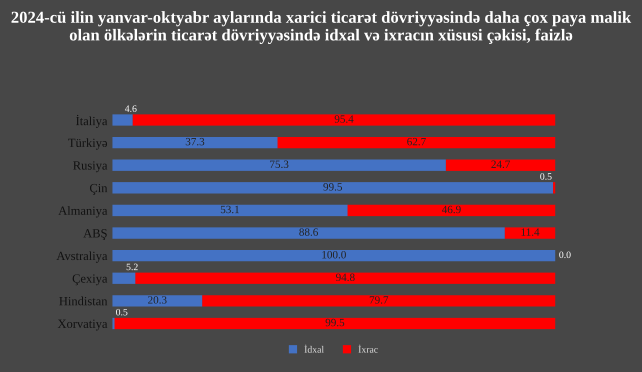 The width and height of the screenshot is (642, 372). What do you see at coordinates (565, 255) in the screenshot?
I see `data-label: 0.0` at bounding box center [565, 255].